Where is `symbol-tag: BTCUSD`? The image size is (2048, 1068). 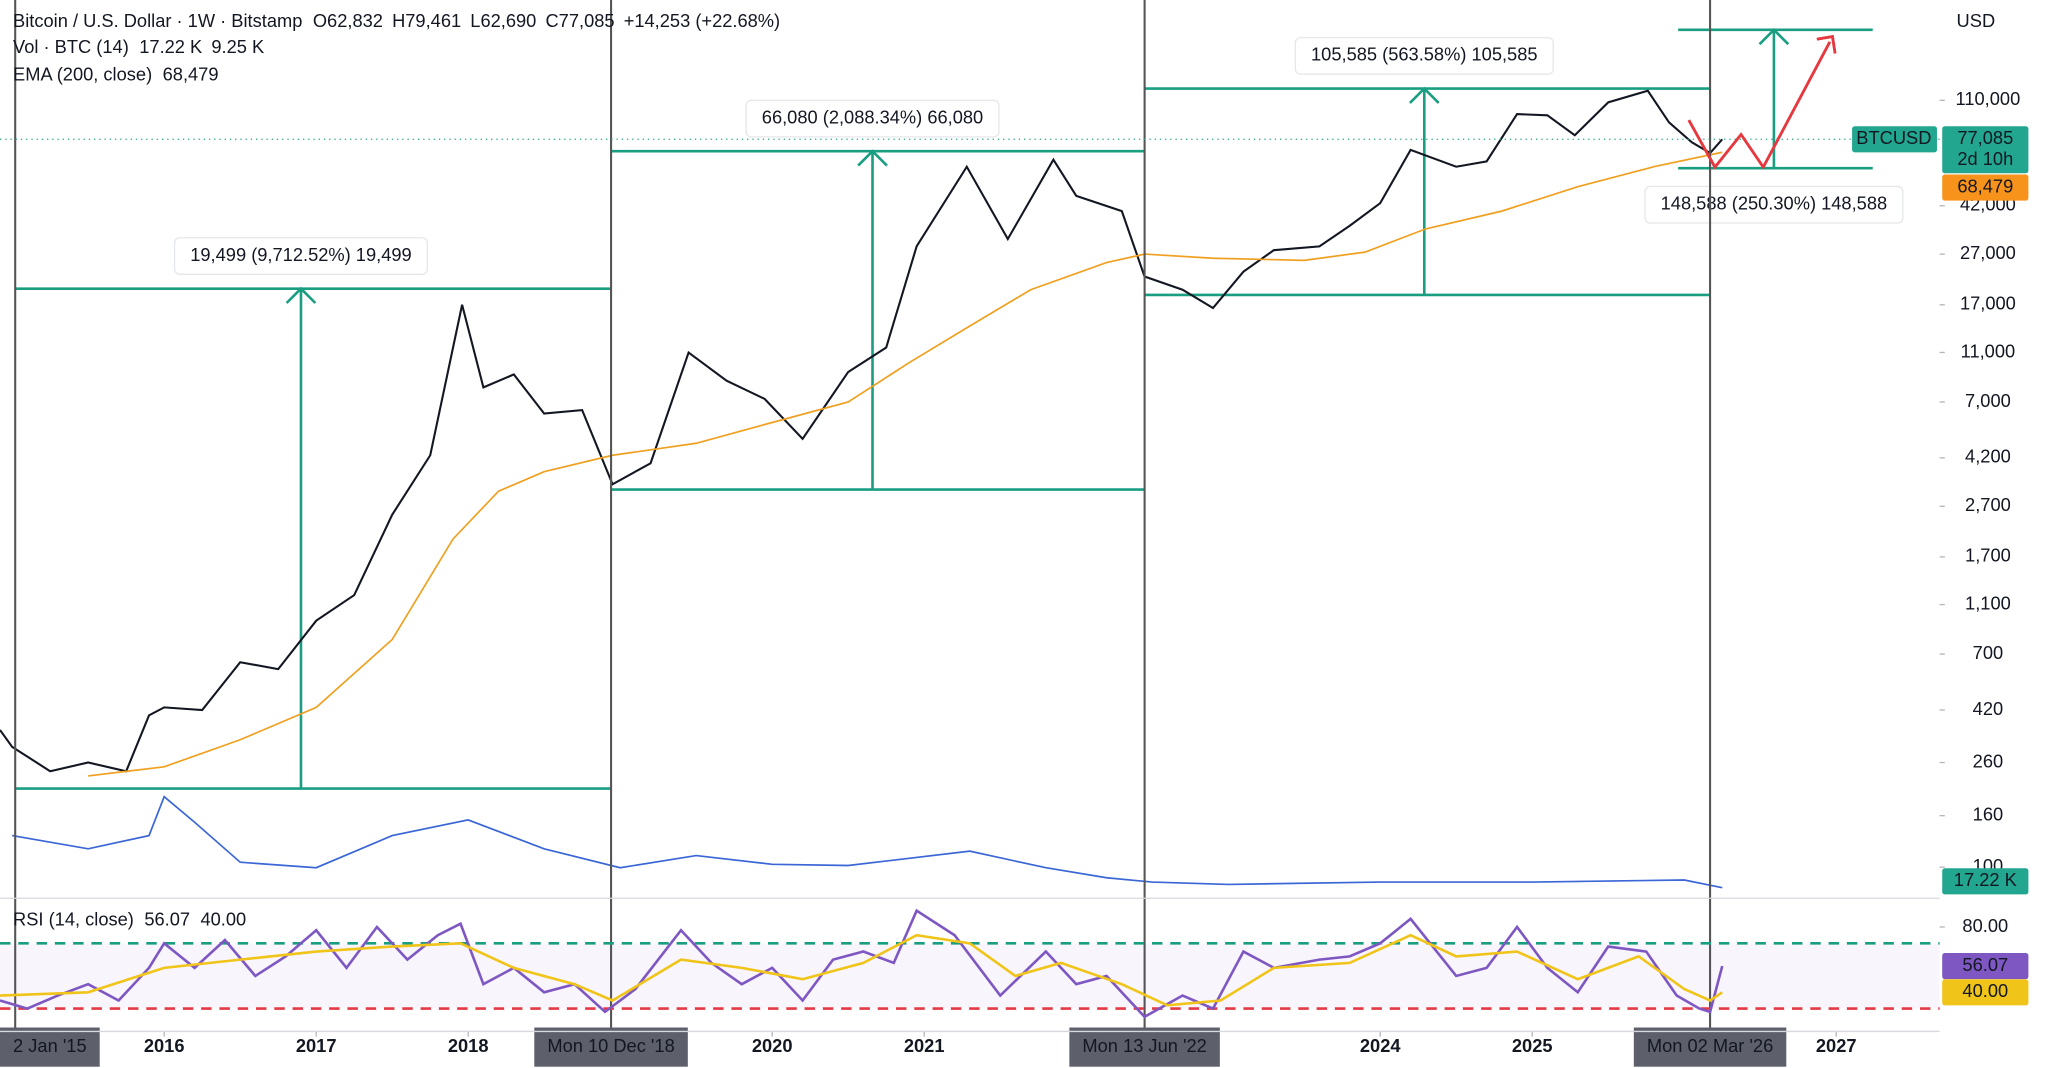 symbol-tag: BTCUSD is located at coordinates (1893, 137).